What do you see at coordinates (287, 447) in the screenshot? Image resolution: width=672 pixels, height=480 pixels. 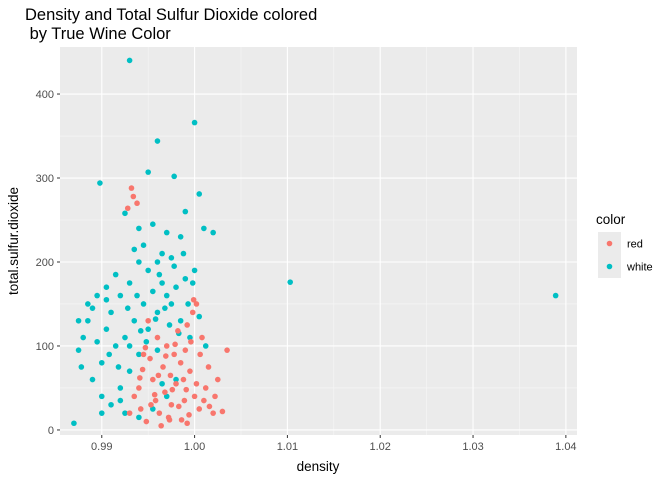 I see `x-tick-label: 1.01` at bounding box center [287, 447].